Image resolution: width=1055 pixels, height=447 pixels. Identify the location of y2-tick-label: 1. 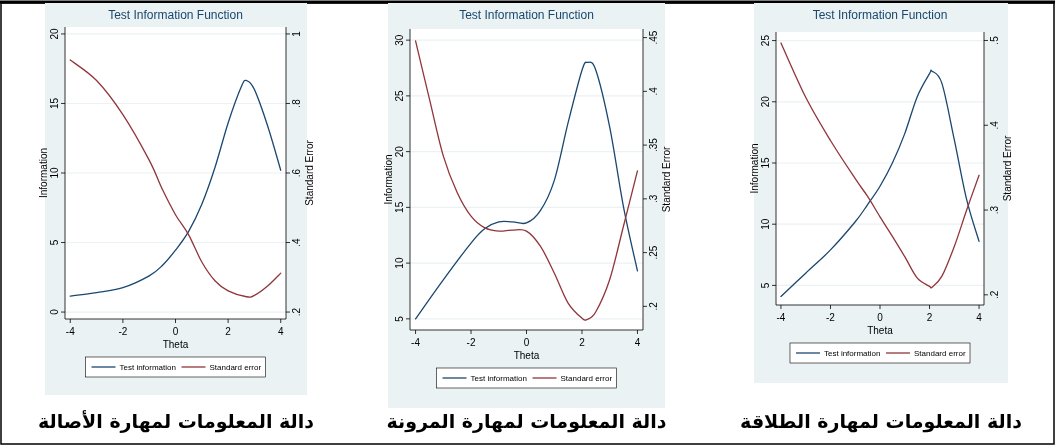
(296, 33).